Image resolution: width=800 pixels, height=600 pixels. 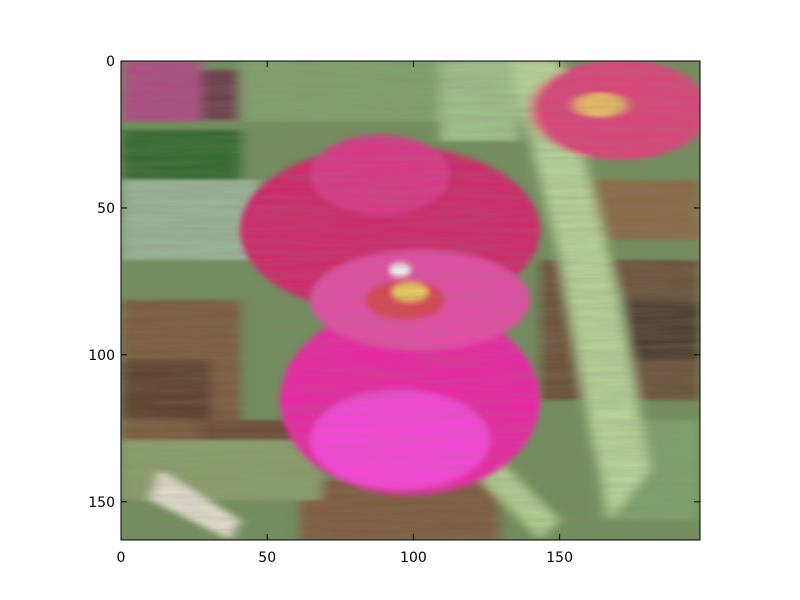 I want to click on y-tick-label: 100, so click(x=101, y=356).